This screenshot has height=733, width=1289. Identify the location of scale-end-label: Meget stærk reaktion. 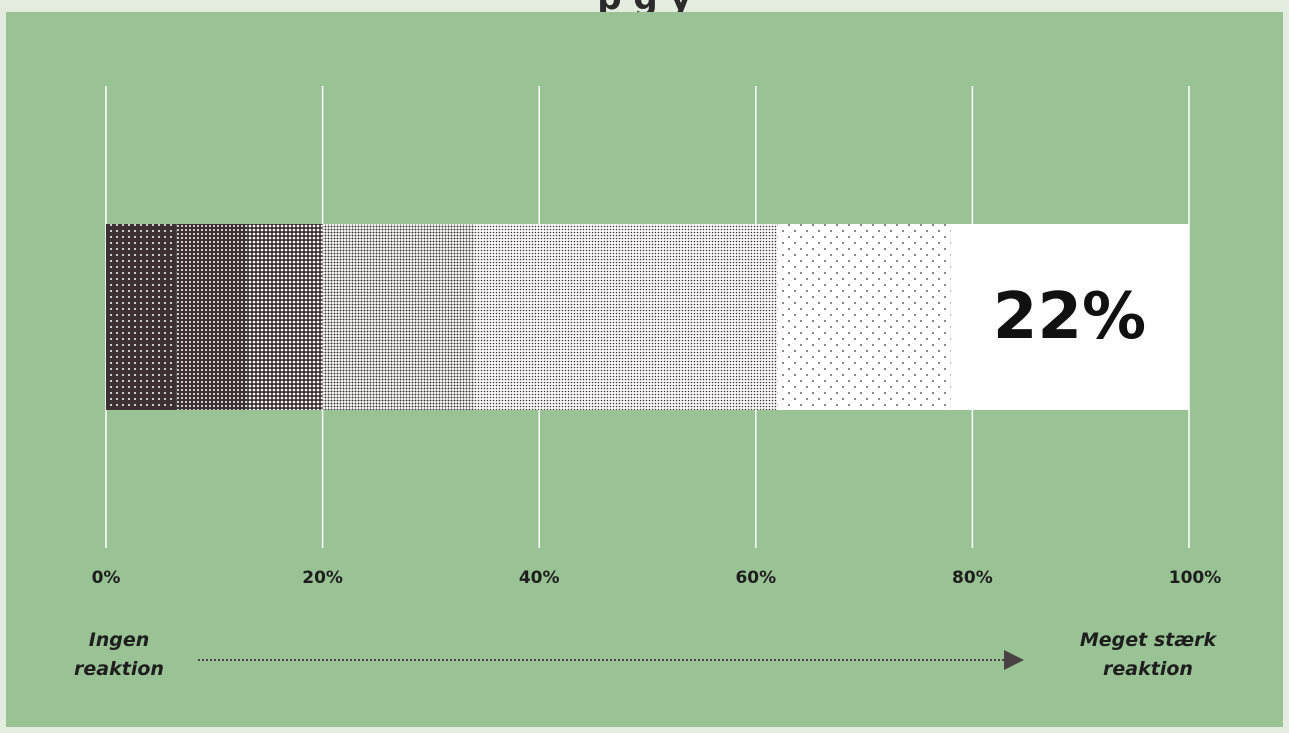
(1148, 655).